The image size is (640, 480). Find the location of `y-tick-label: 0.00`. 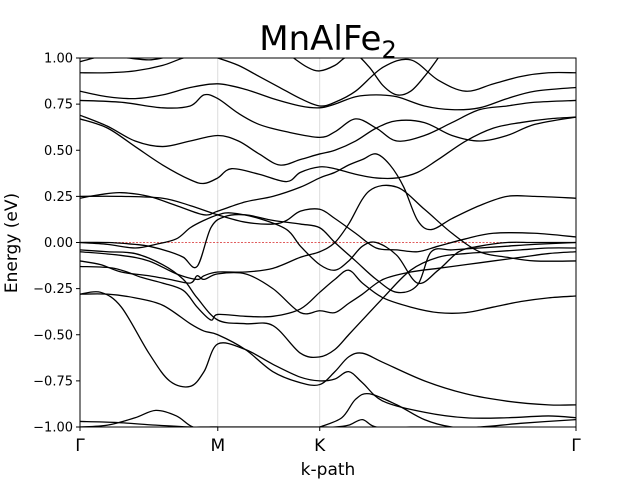

y-tick-label: 0.00 is located at coordinates (58, 243).